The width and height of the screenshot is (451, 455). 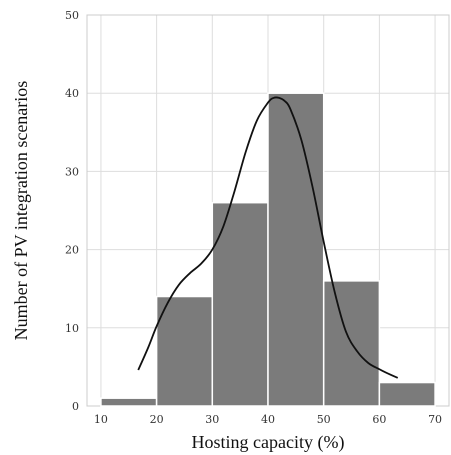 I want to click on x-tick-label: 10, so click(x=101, y=419).